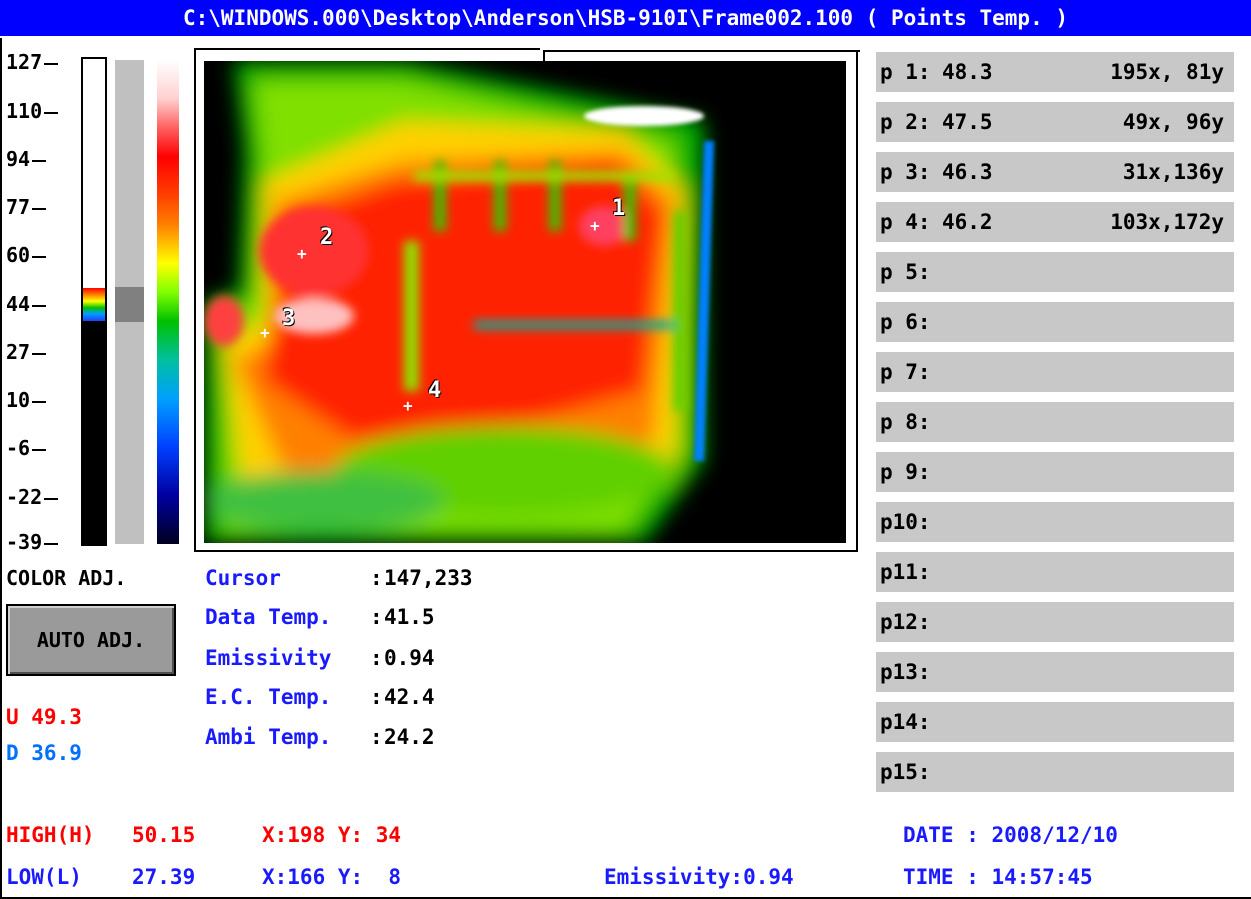 Image resolution: width=1251 pixels, height=899 pixels. Describe the element at coordinates (409, 658) in the screenshot. I see `emissivity-value: 0.94` at that location.